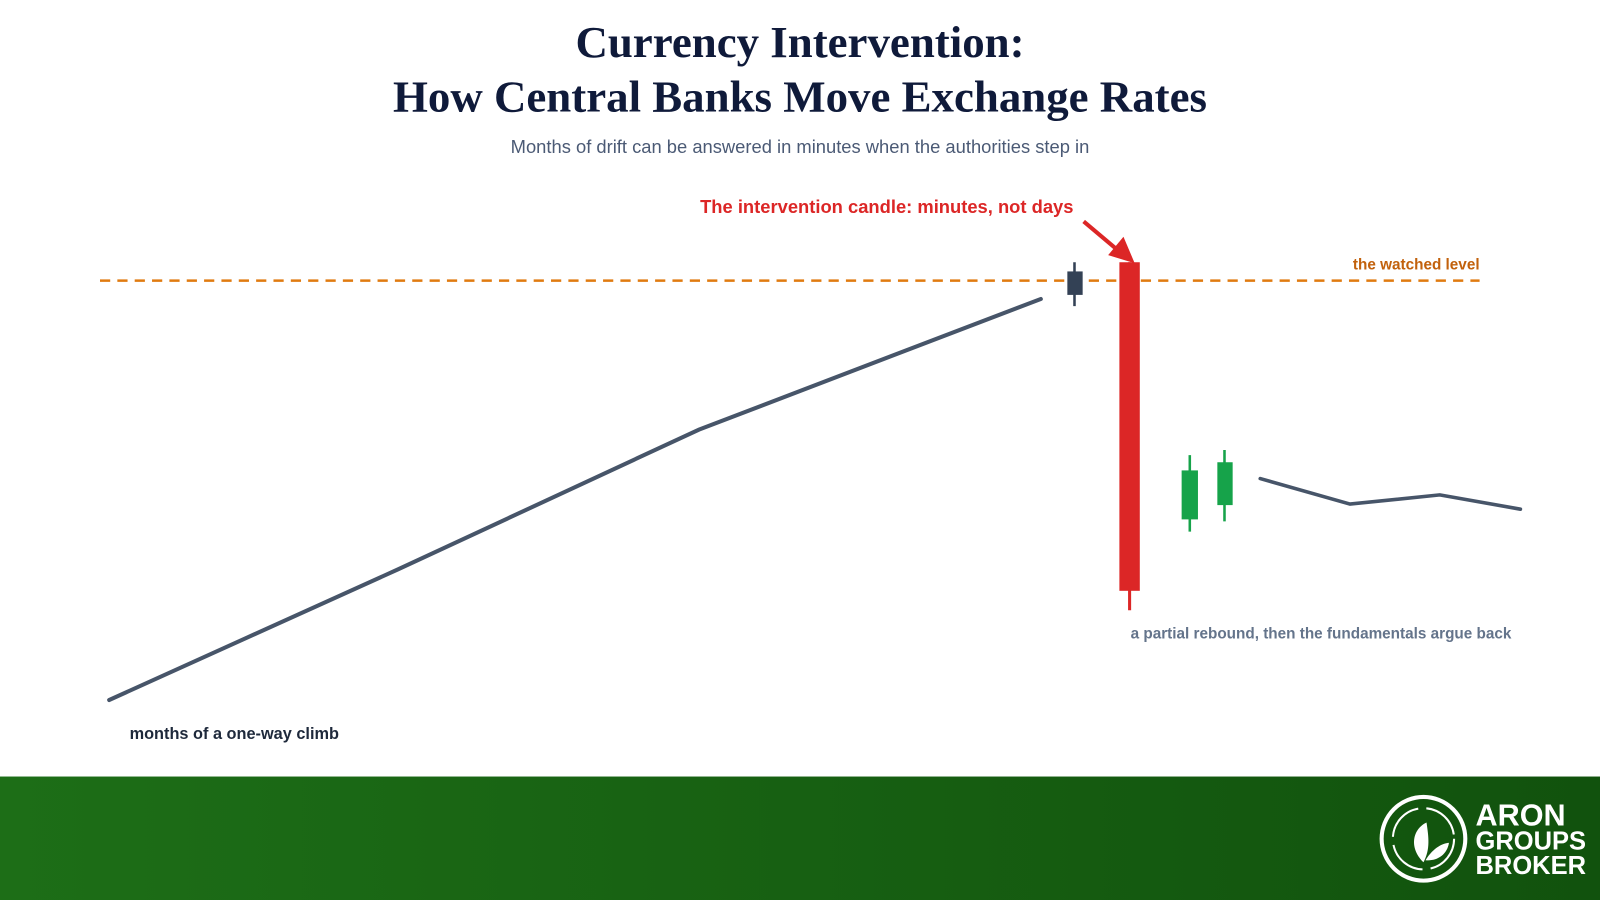  Describe the element at coordinates (1100, 235) in the screenshot. I see `arrow` at that location.